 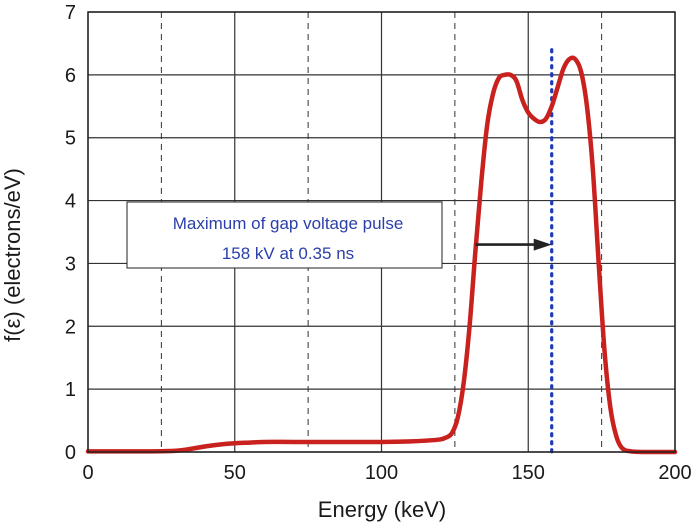 What do you see at coordinates (542, 244) in the screenshot?
I see `annotation-arrow-head` at bounding box center [542, 244].